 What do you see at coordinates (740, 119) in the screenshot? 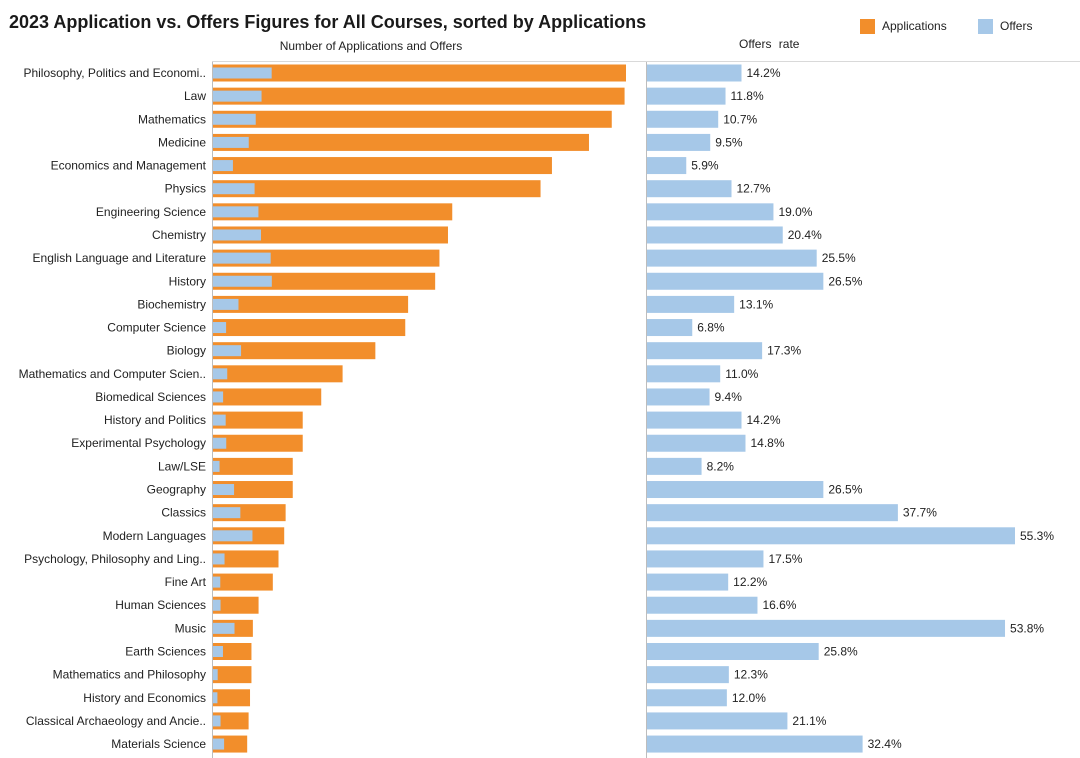
I see `offers-rate-label: 10.7%` at bounding box center [740, 119].